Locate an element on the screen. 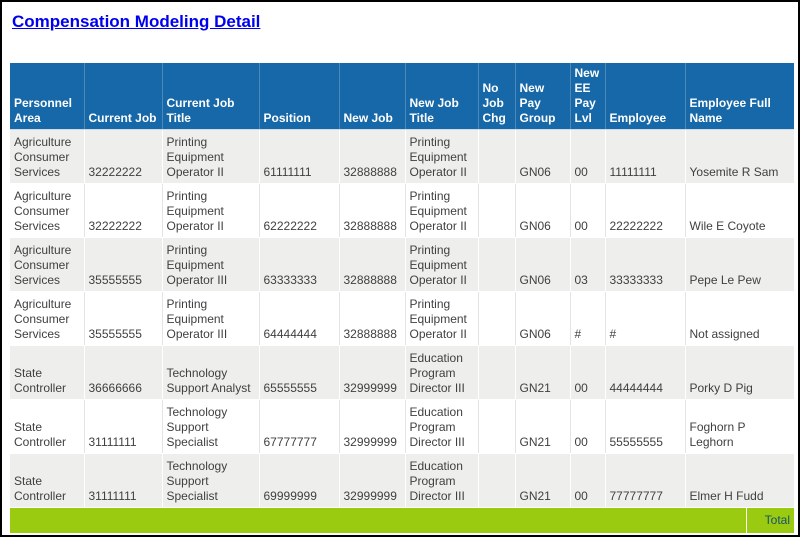 The width and height of the screenshot is (800, 537). total-label: Total is located at coordinates (769, 520).